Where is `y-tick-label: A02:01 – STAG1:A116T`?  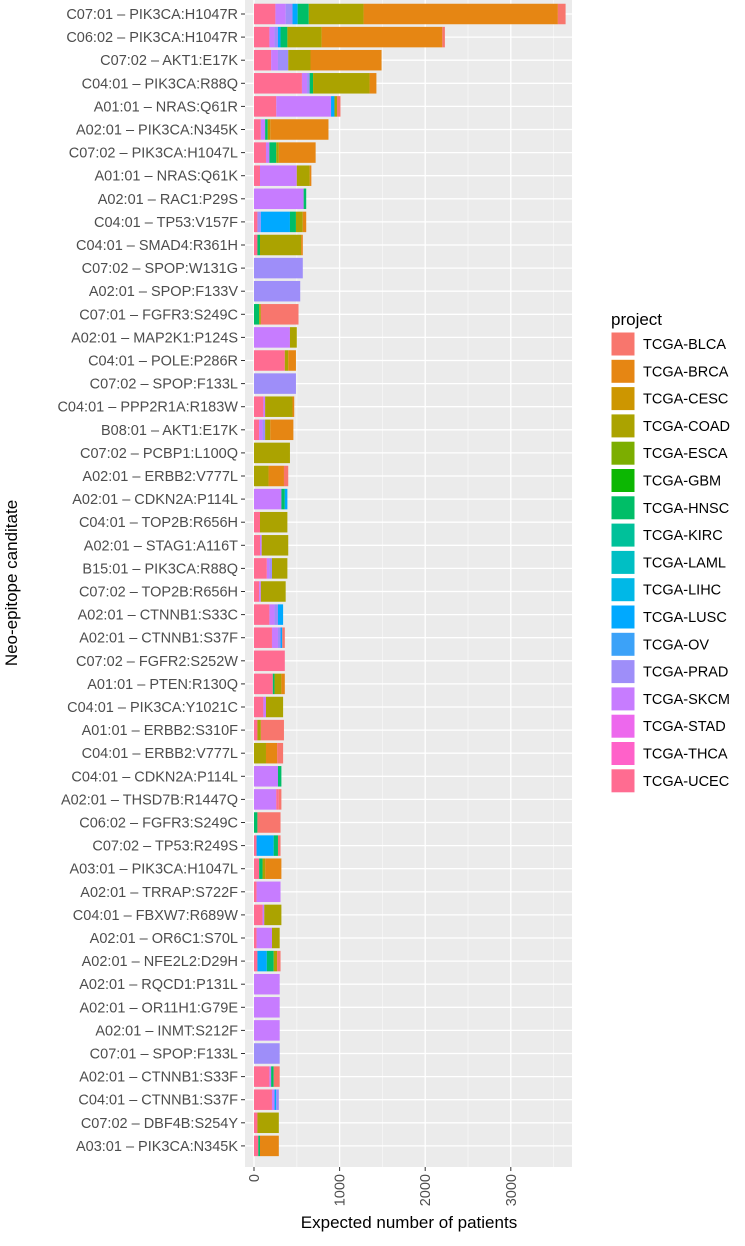 y-tick-label: A02:01 – STAG1:A116T is located at coordinates (161, 546).